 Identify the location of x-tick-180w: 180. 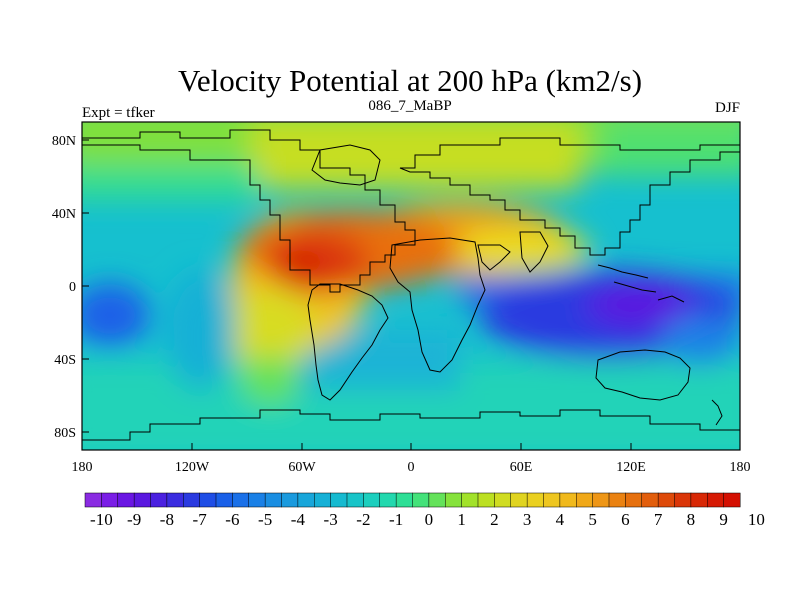
(82, 467).